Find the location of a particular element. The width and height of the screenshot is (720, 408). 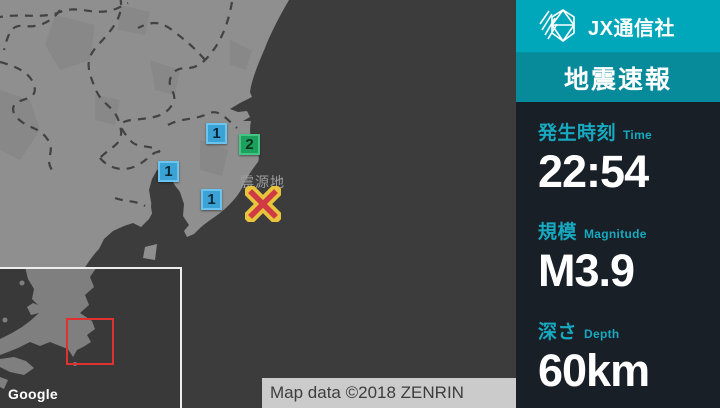

brand-header: JX通信社 is located at coordinates (618, 26).